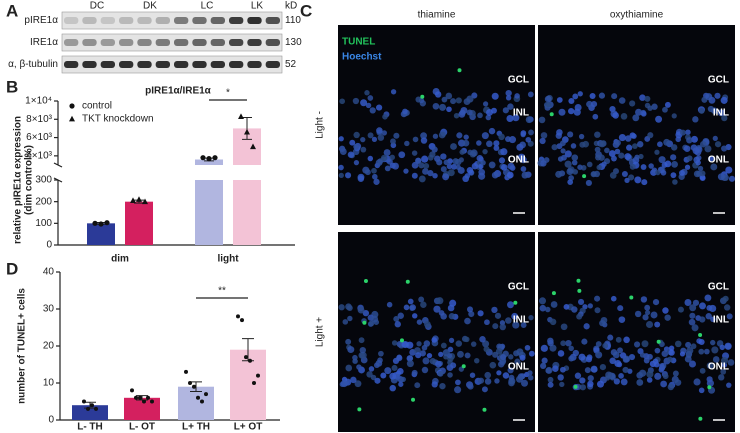 The width and height of the screenshot is (740, 433). I want to click on kd-label: 52, so click(291, 64).